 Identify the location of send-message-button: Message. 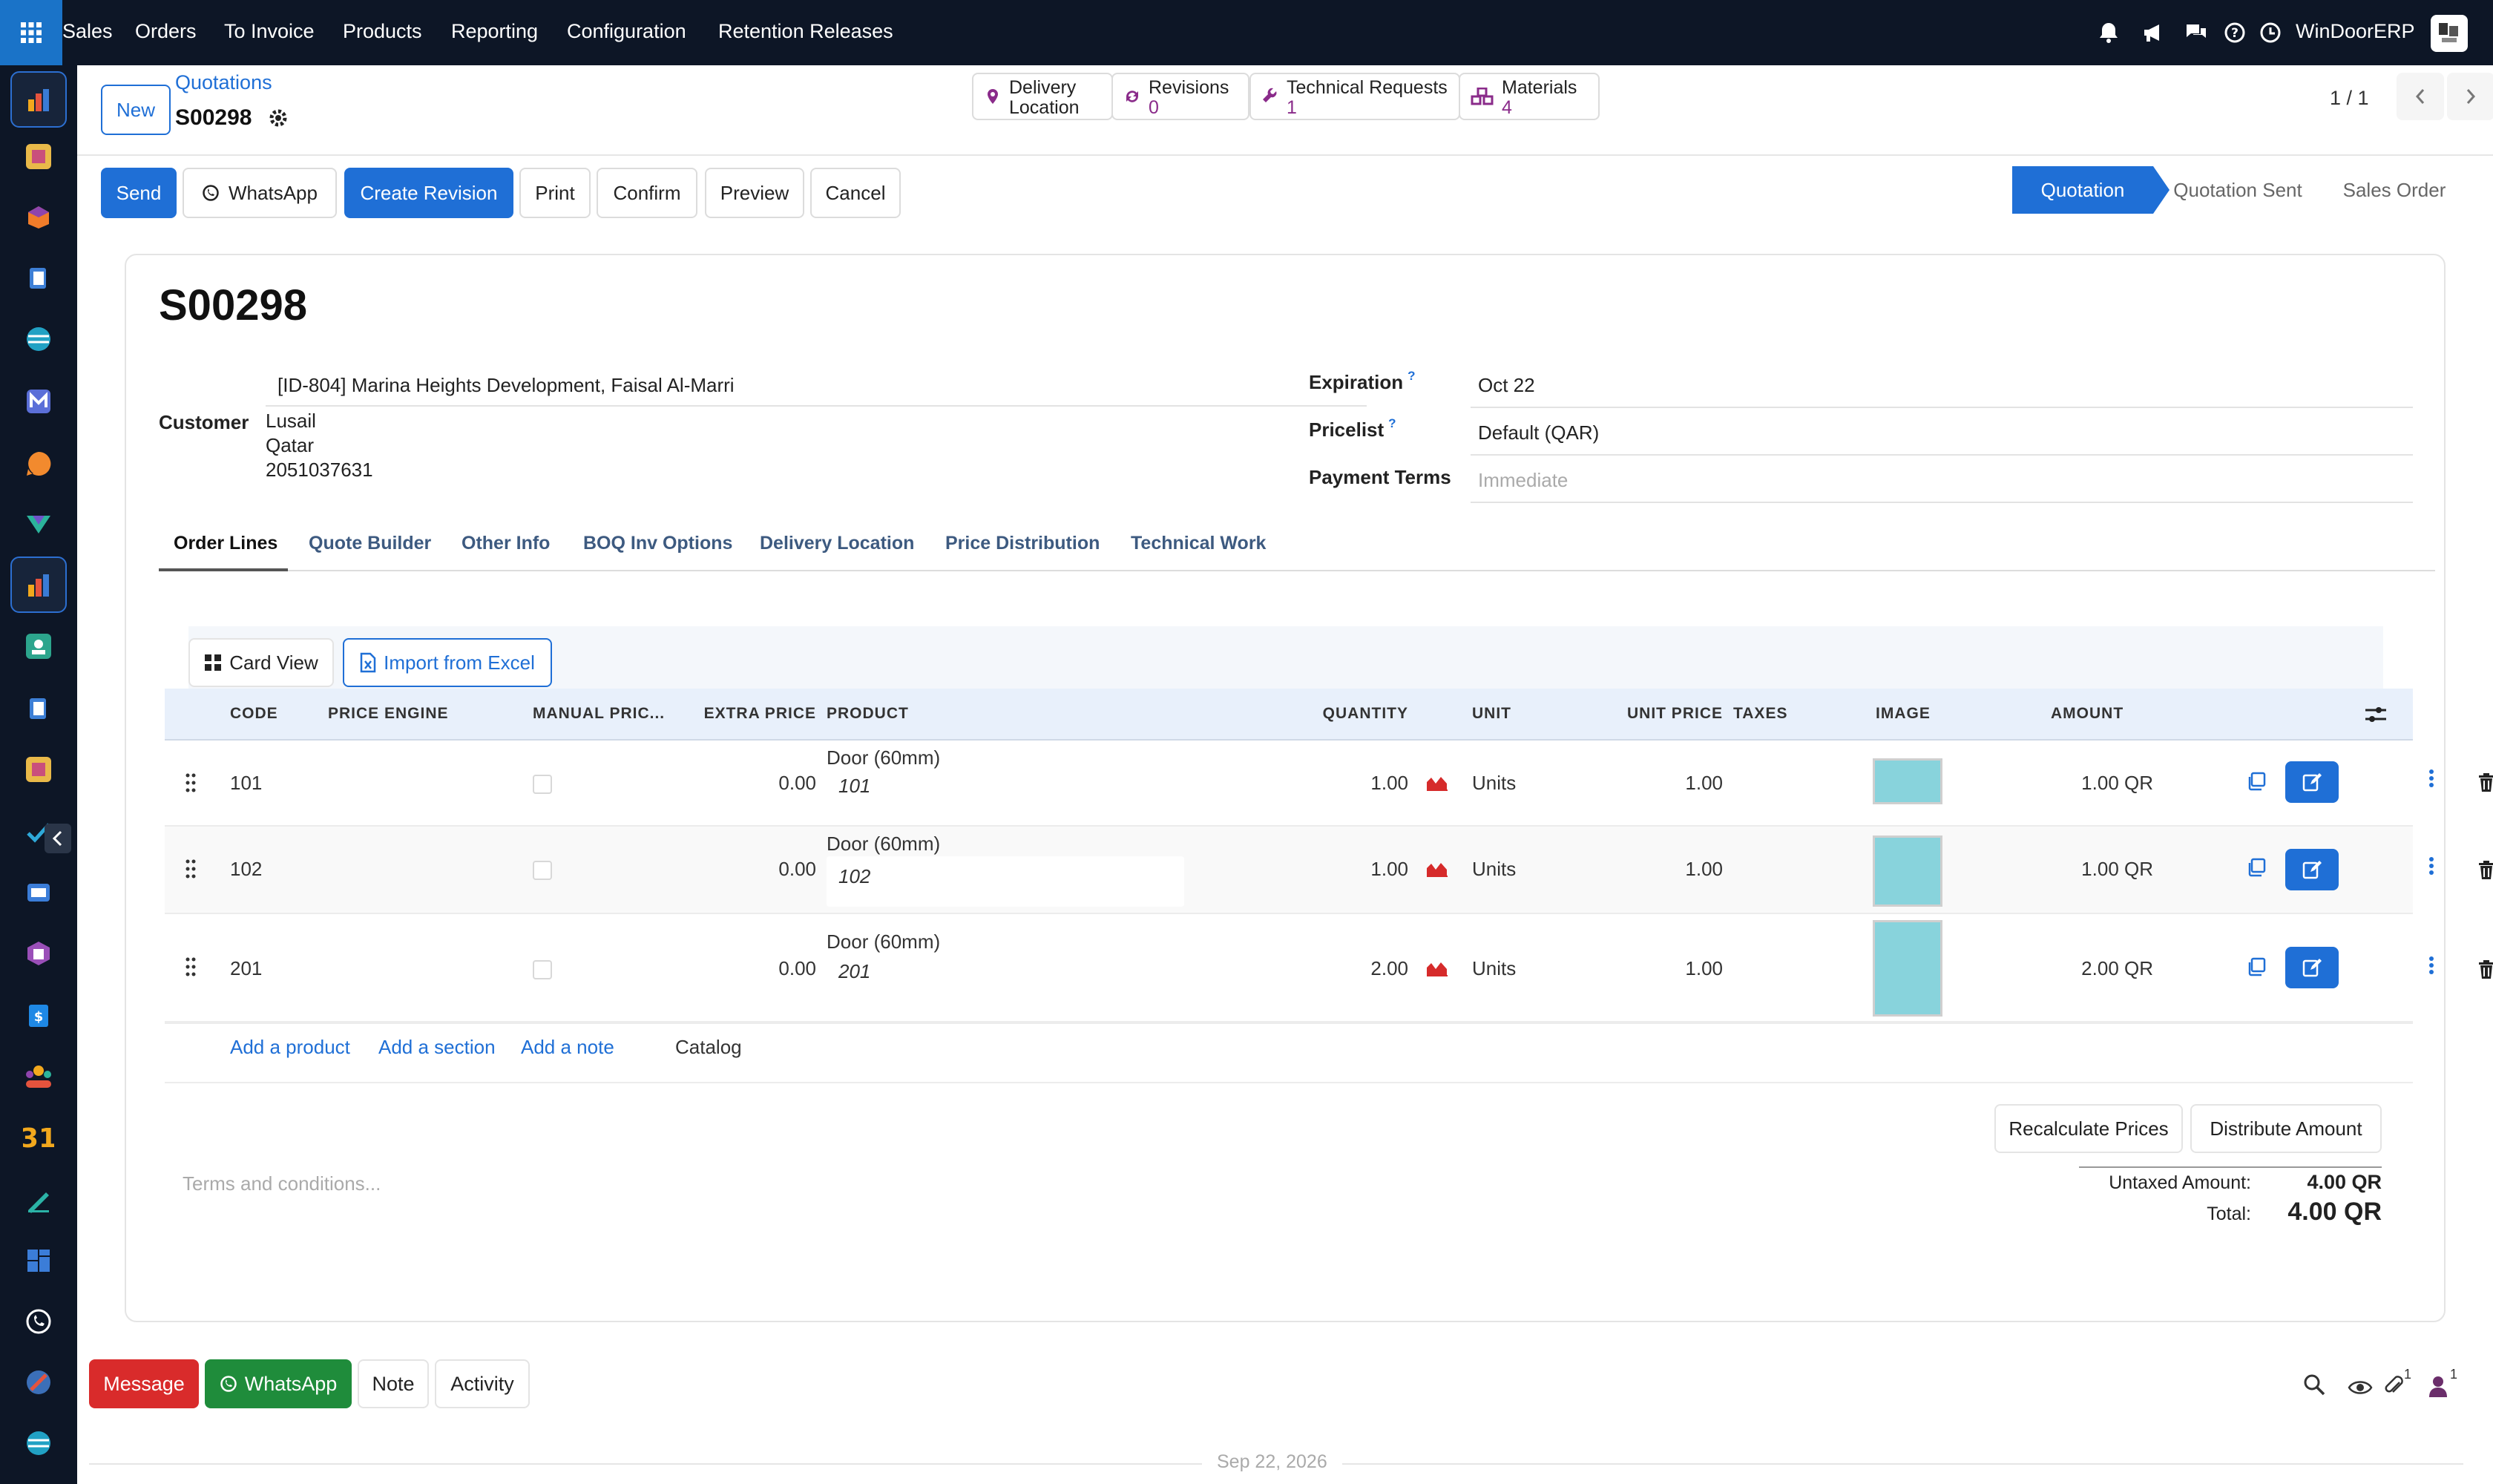
(144, 1383).